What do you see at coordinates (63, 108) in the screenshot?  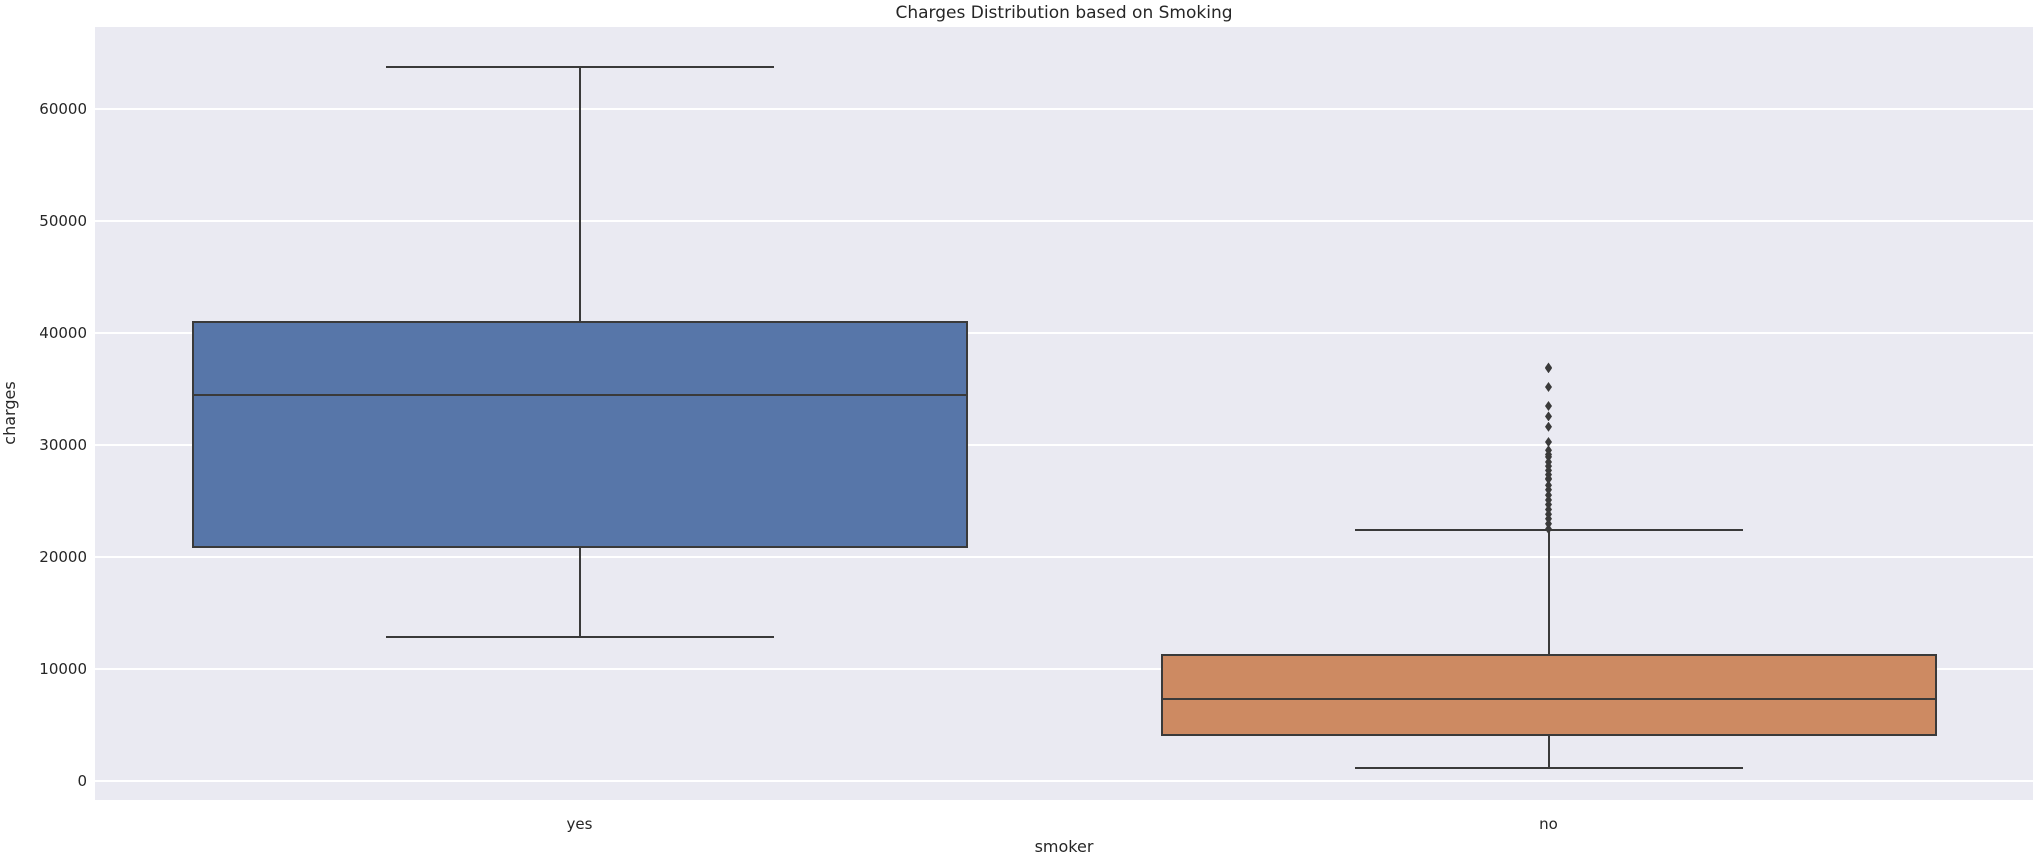 I see `y-tick-label: 60000` at bounding box center [63, 108].